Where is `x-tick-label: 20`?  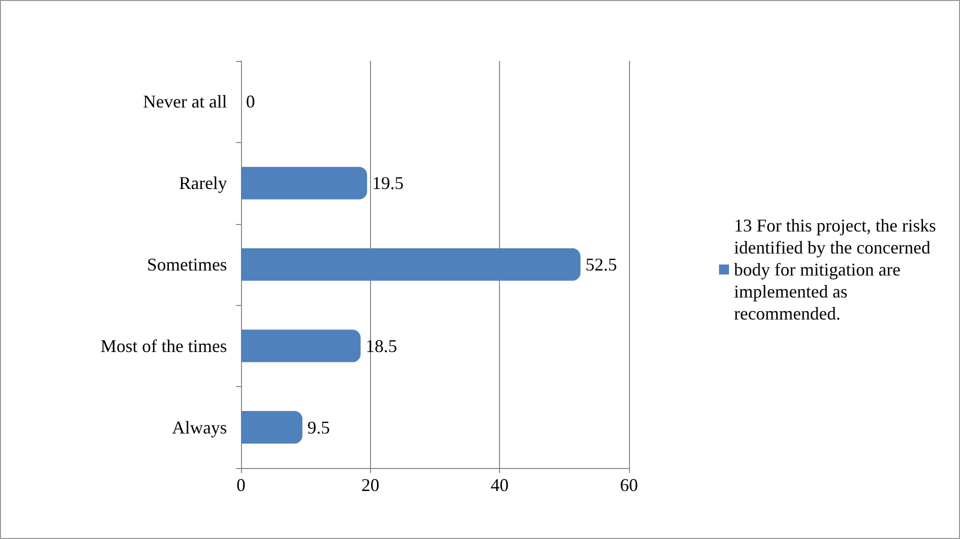
x-tick-label: 20 is located at coordinates (370, 485).